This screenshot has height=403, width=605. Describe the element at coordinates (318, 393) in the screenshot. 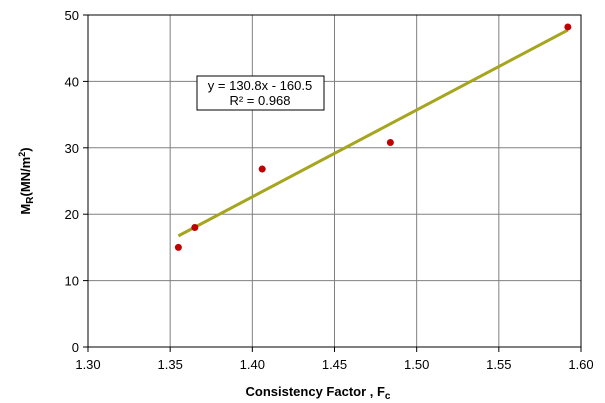

I see `x-axis-title: Consistency Factor , Fc` at that location.